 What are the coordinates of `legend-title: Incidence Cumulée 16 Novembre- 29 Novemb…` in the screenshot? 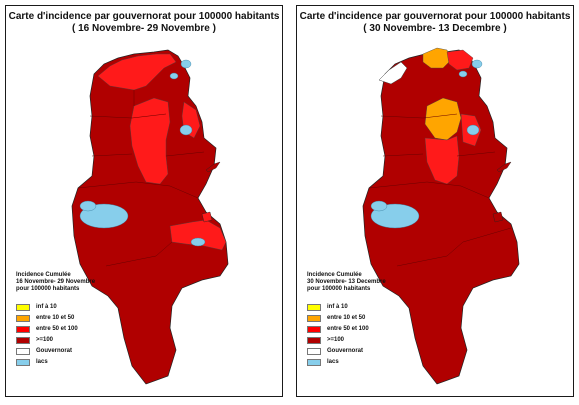 It's located at (76, 282).